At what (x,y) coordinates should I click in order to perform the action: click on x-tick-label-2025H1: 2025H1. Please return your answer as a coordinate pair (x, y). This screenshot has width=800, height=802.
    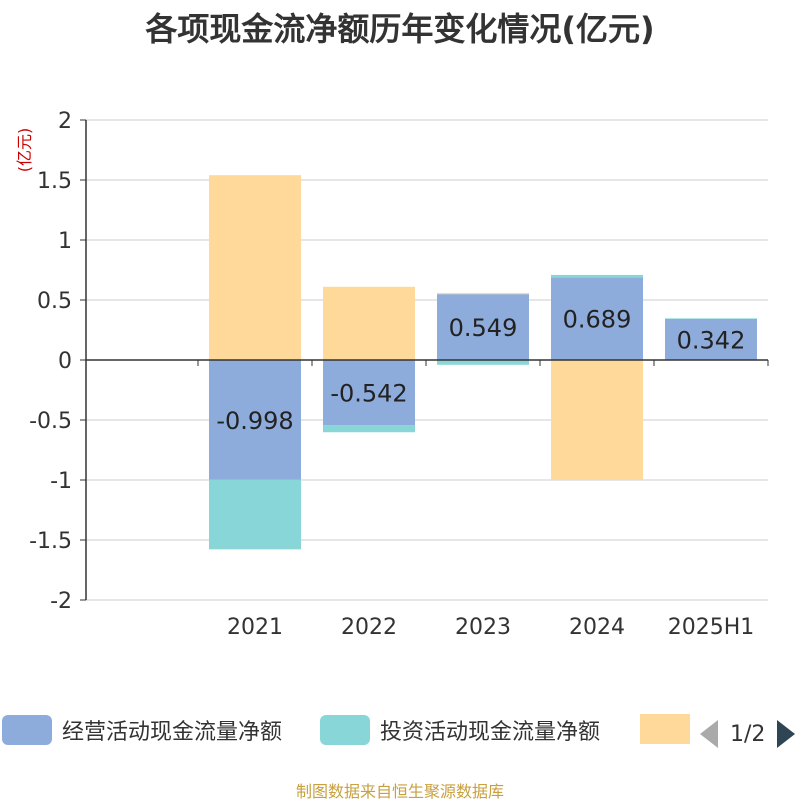
    Looking at the image, I should click on (711, 627).